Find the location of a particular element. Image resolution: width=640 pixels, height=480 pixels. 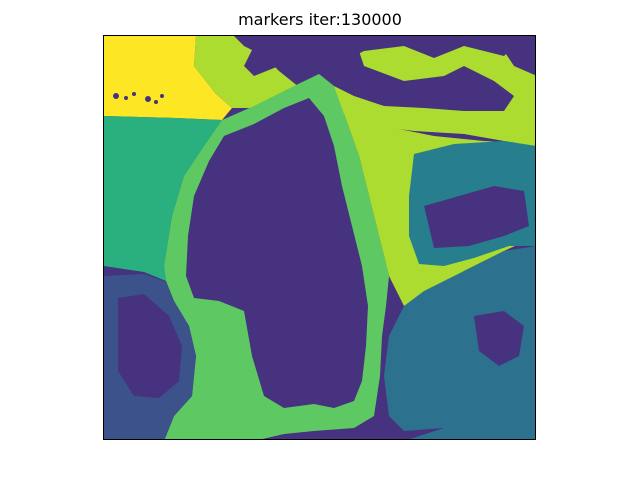

yellow-region is located at coordinates (168, 78).